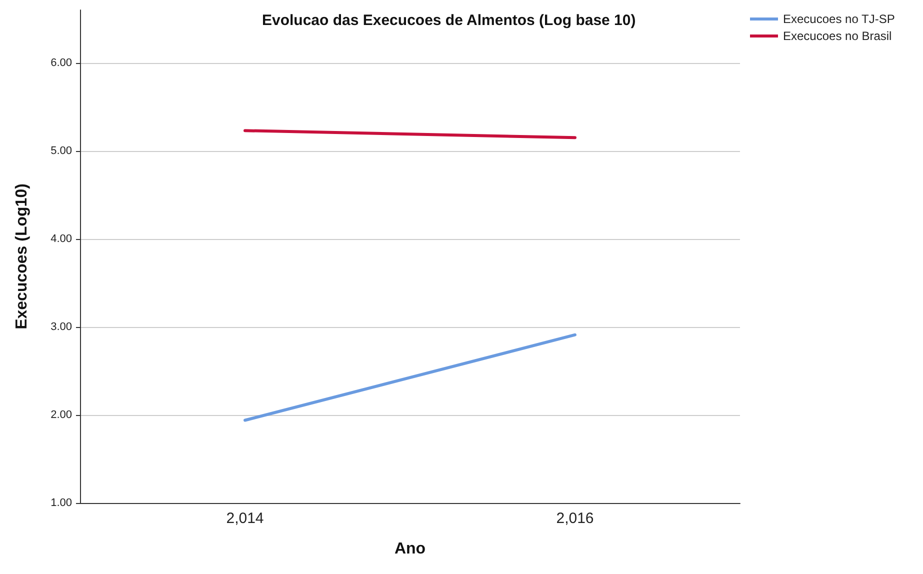  I want to click on y-tick-label: 2.00, so click(61, 414).